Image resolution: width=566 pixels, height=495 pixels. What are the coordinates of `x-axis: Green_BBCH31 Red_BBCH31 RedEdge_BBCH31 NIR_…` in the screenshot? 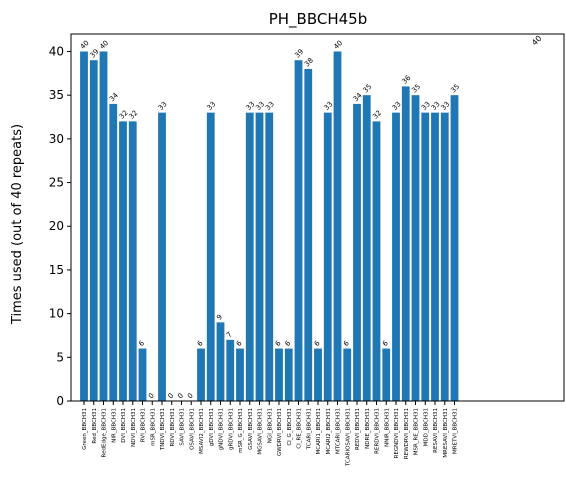 It's located at (270, 434).